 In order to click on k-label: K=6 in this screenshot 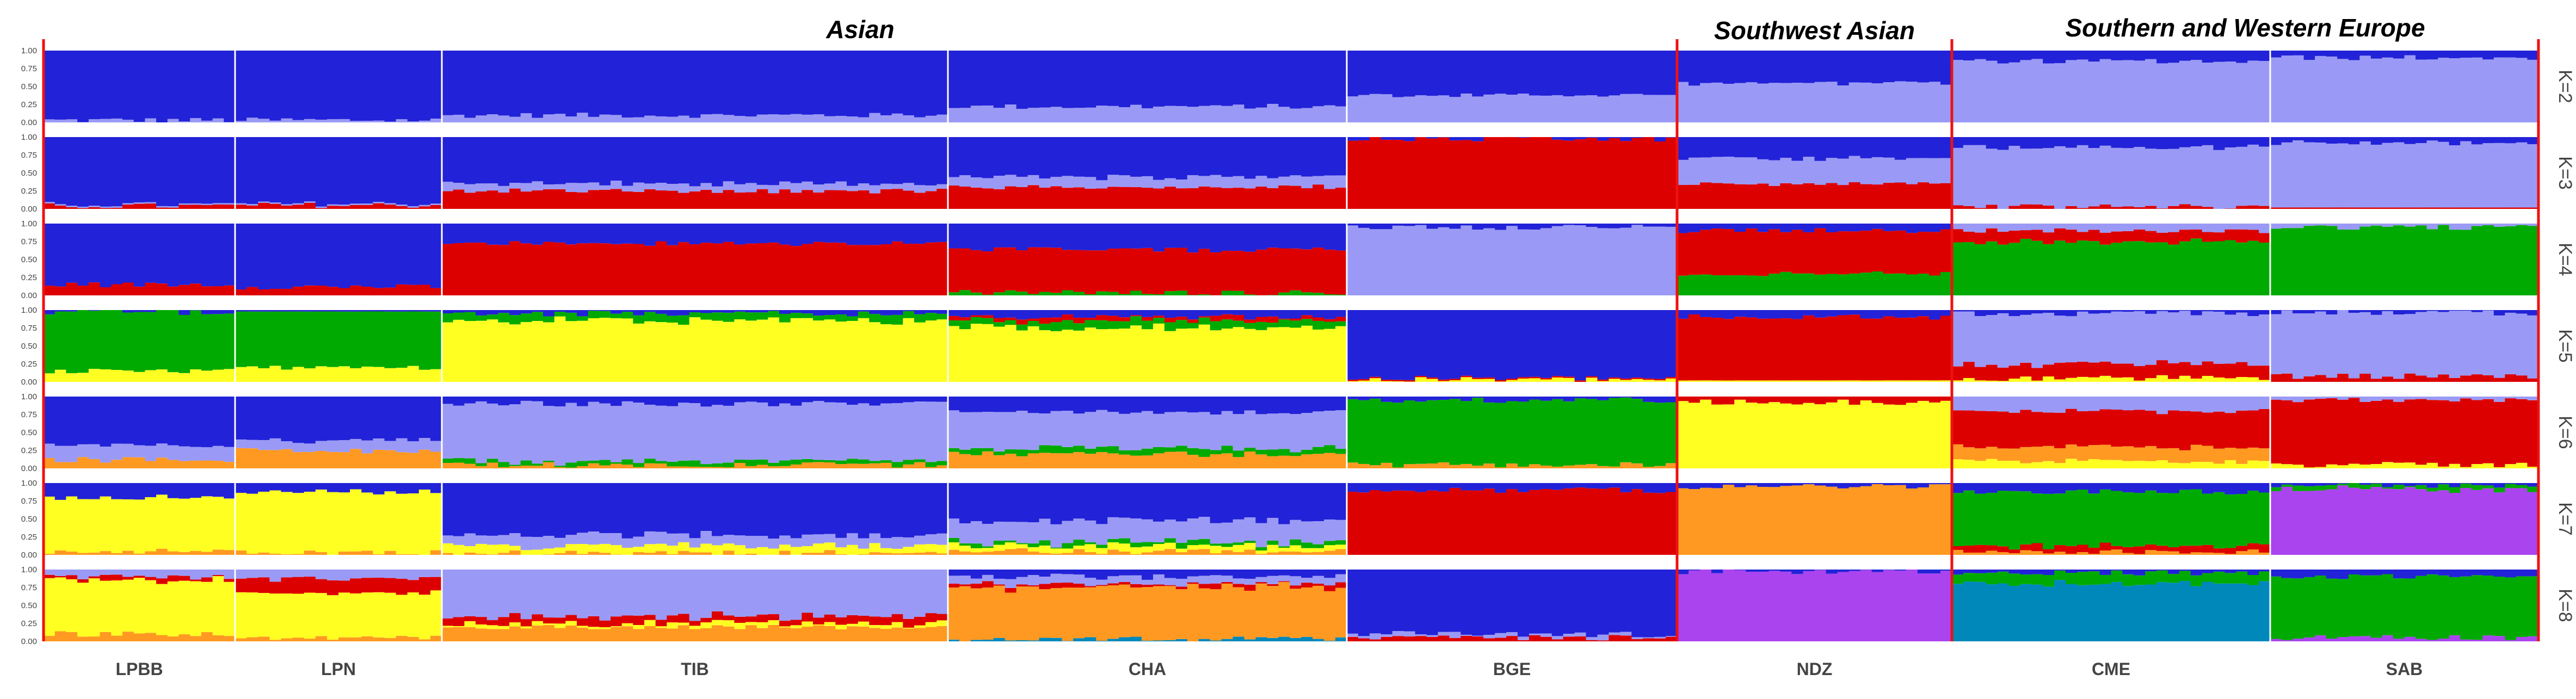, I will do `click(2565, 432)`.